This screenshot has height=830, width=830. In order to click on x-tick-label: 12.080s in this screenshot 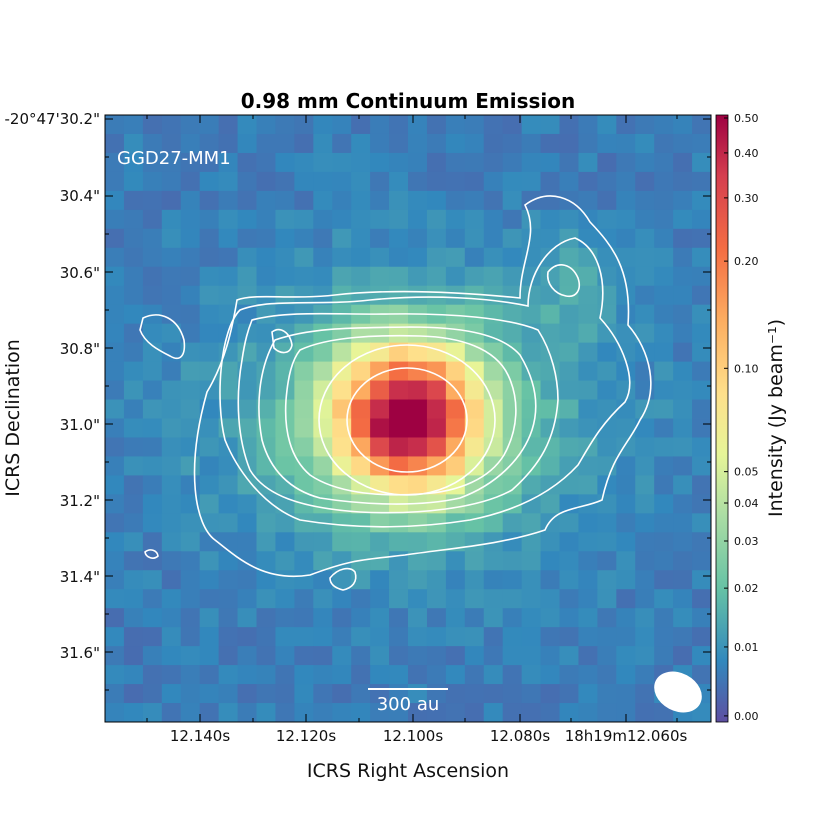, I will do `click(520, 736)`.